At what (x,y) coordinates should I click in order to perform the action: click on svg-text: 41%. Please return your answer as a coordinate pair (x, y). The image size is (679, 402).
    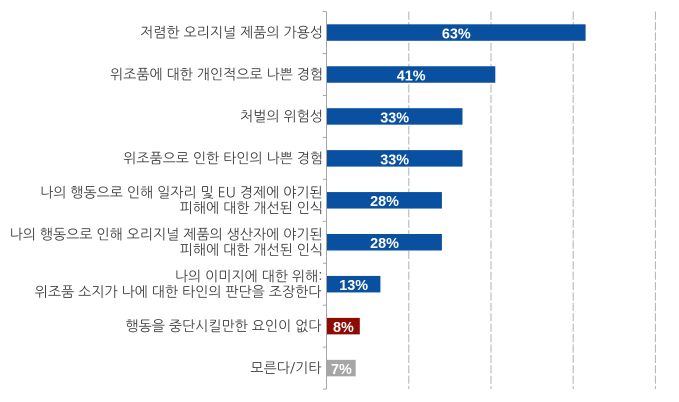
    Looking at the image, I should click on (411, 76).